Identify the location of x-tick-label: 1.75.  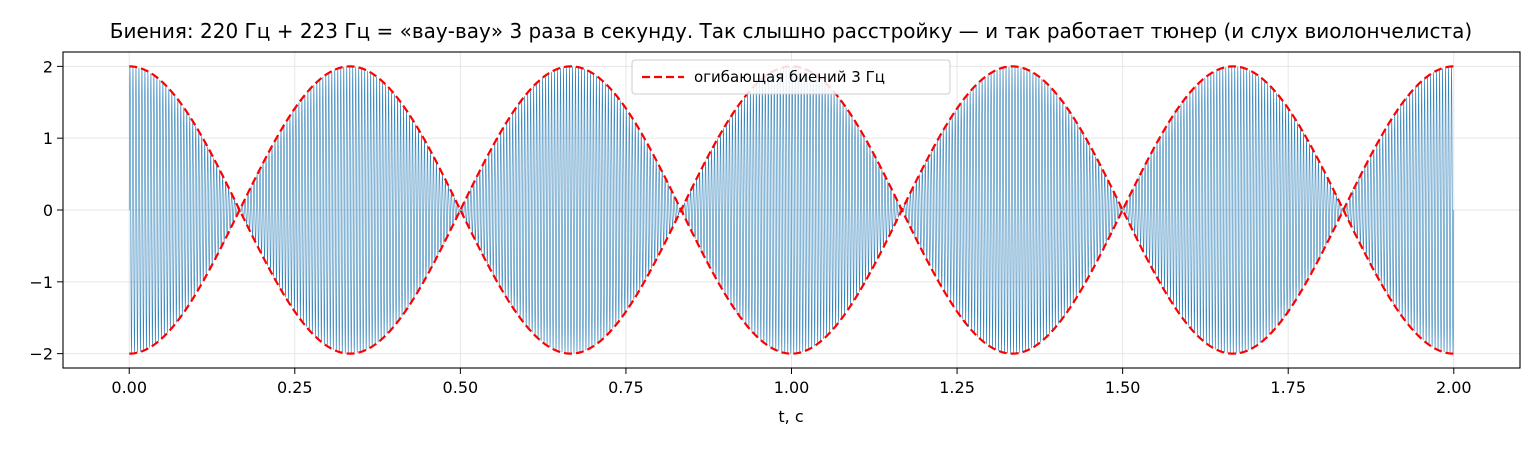
(1288, 387).